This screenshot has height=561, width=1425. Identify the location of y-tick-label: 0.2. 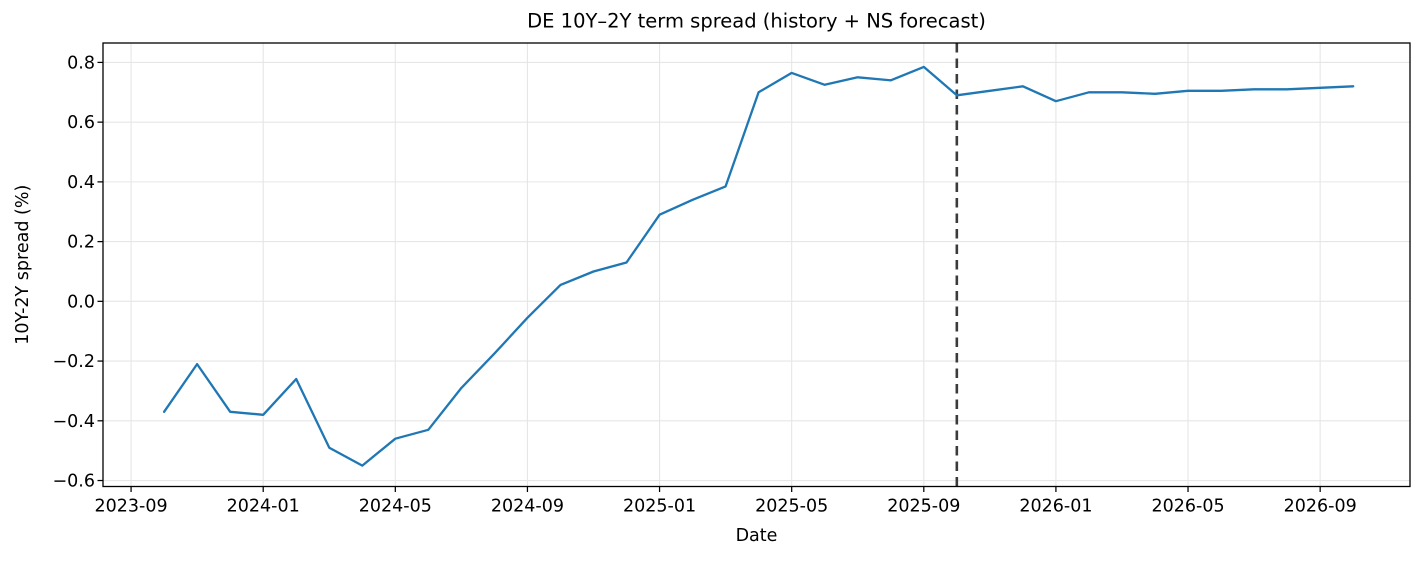
(81, 243).